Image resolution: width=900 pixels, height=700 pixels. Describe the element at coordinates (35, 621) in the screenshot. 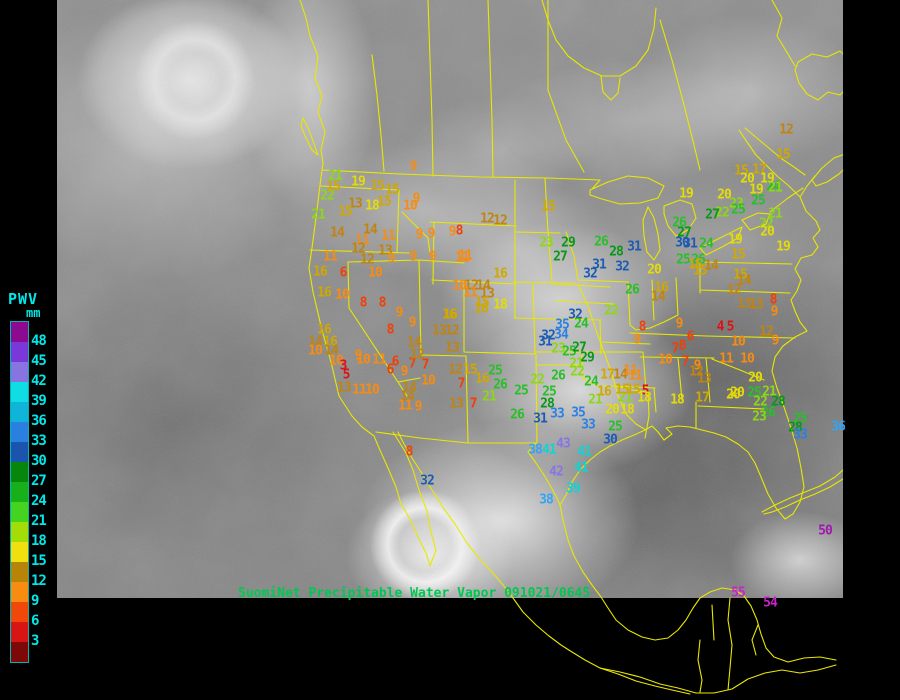

I see `legend-tick-label: 6` at that location.